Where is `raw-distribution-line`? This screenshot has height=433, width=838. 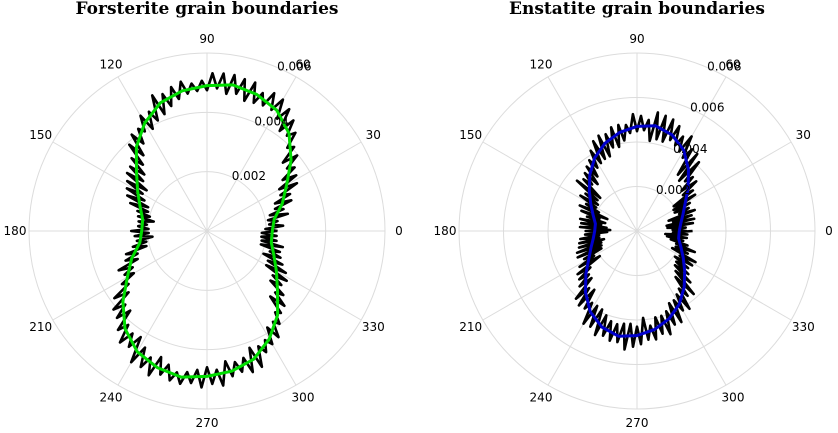 raw-distribution-line is located at coordinates (637, 231).